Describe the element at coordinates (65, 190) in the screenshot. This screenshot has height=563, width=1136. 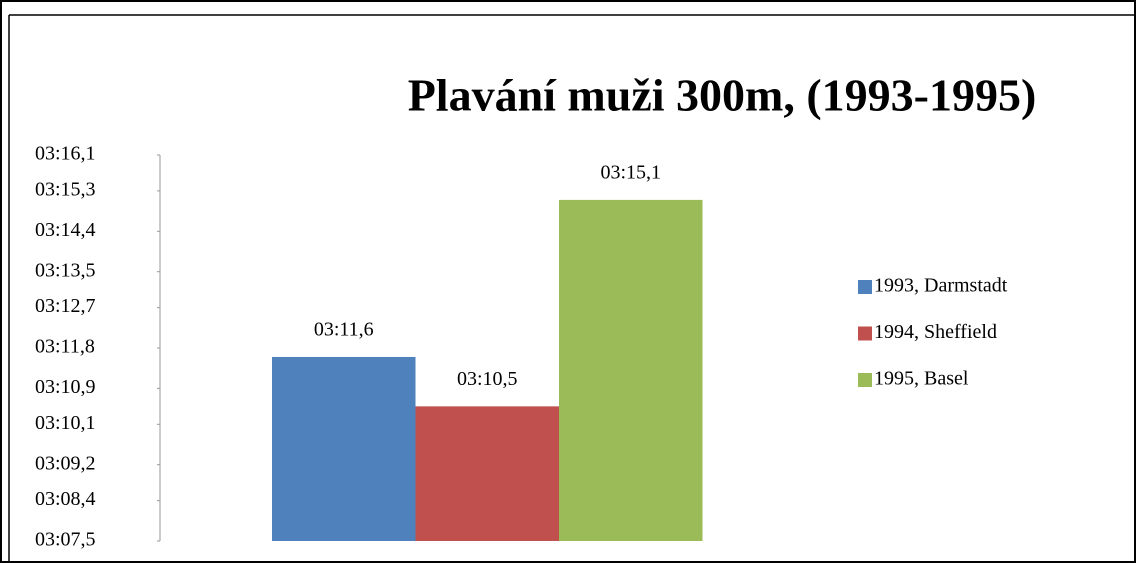
I see `y-tick-label: 03:15,3` at that location.